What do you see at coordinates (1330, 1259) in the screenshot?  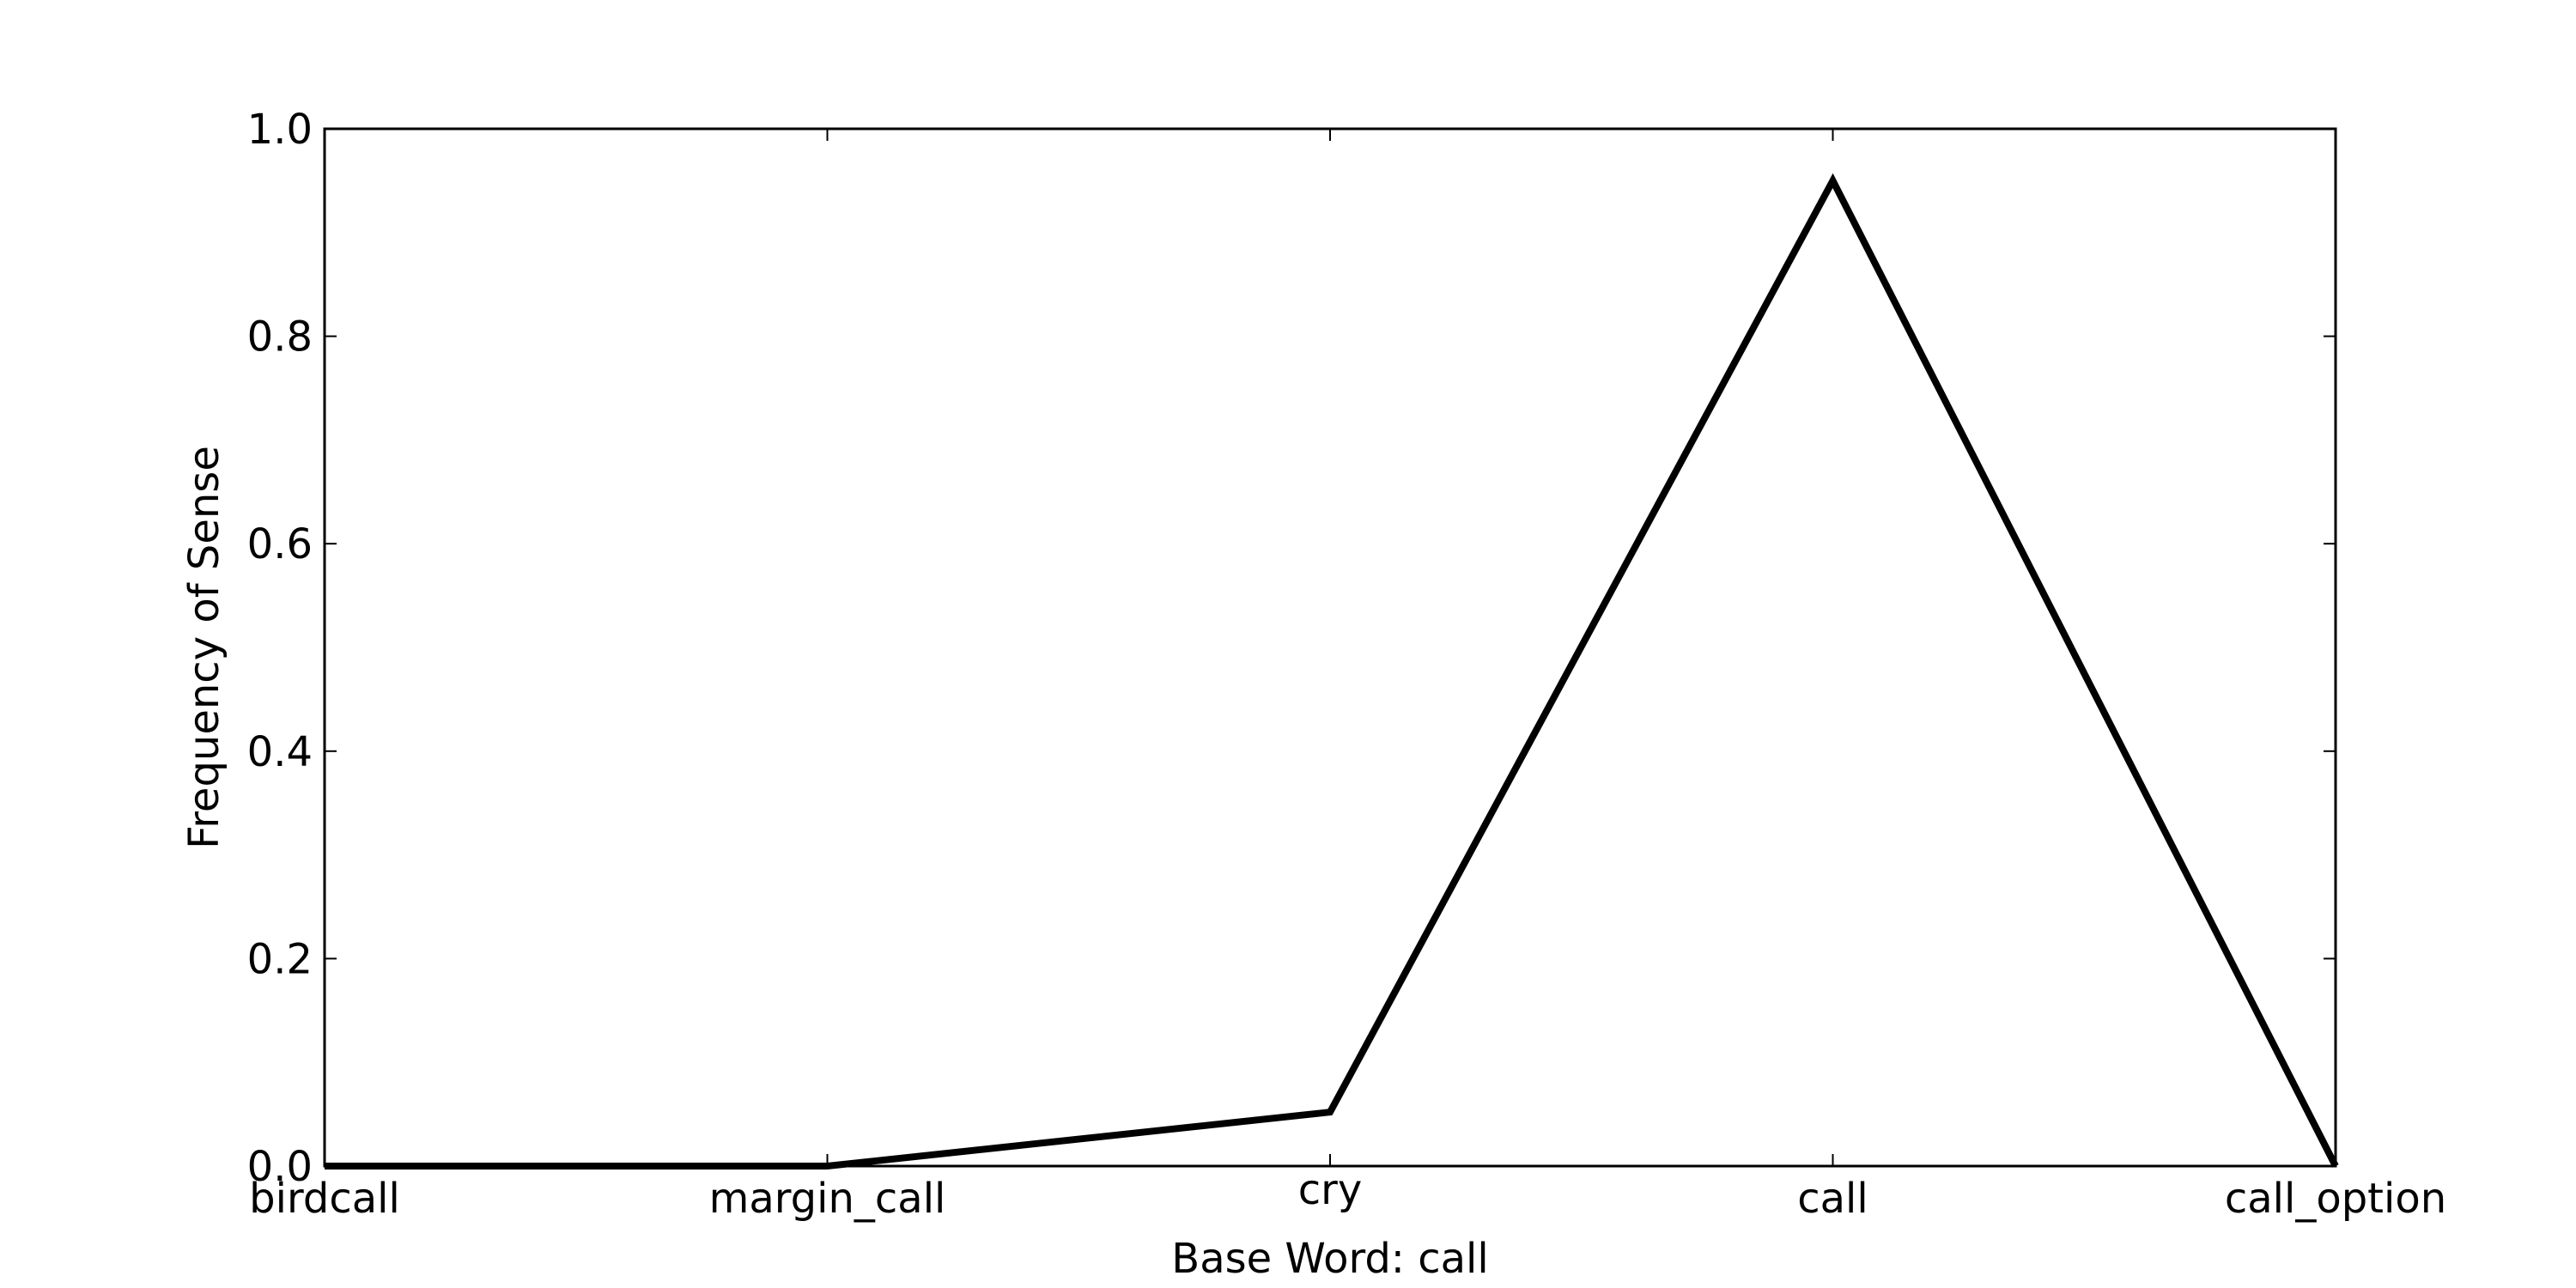 I see `x-axis-title: Base Word: call` at bounding box center [1330, 1259].